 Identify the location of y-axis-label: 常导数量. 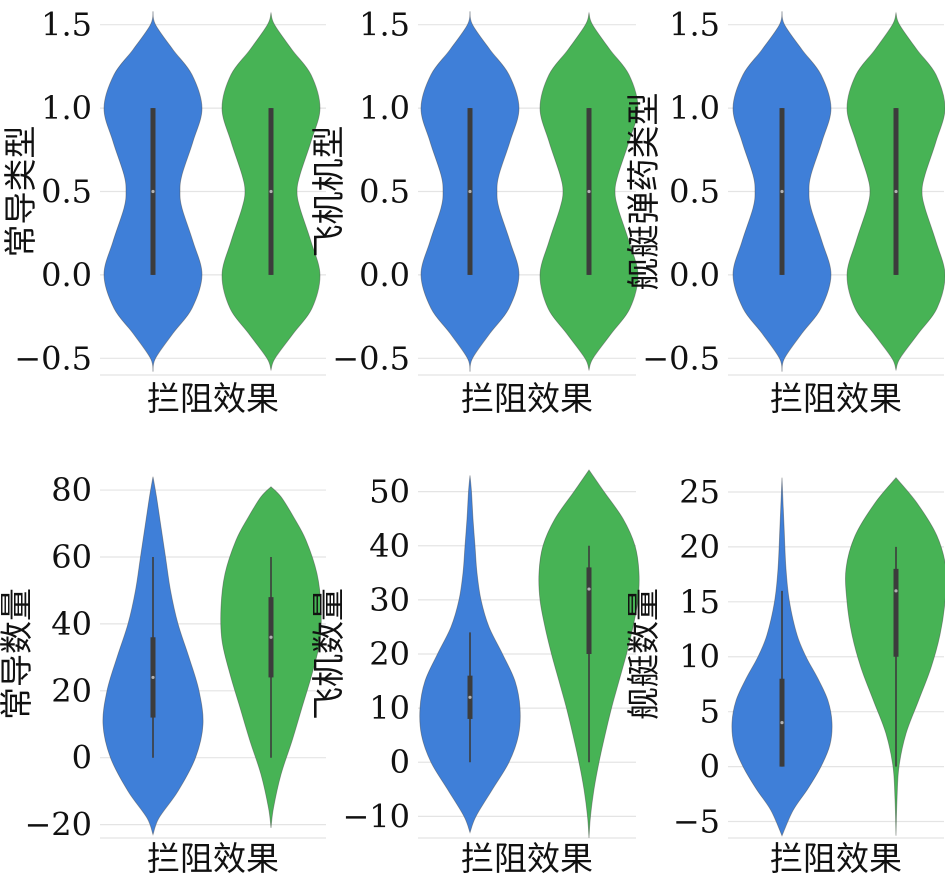
(18, 654).